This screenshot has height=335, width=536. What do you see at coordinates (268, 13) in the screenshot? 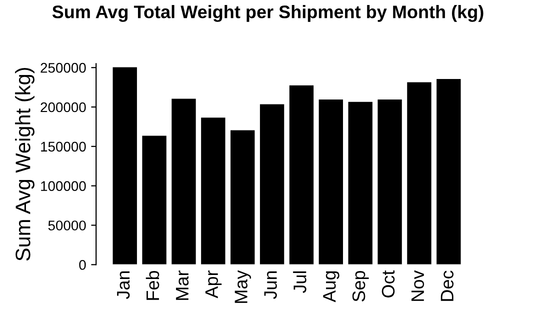
I see `chart-title: Sum Avg Total Weight per Shipment by Month (kg)` at bounding box center [268, 13].